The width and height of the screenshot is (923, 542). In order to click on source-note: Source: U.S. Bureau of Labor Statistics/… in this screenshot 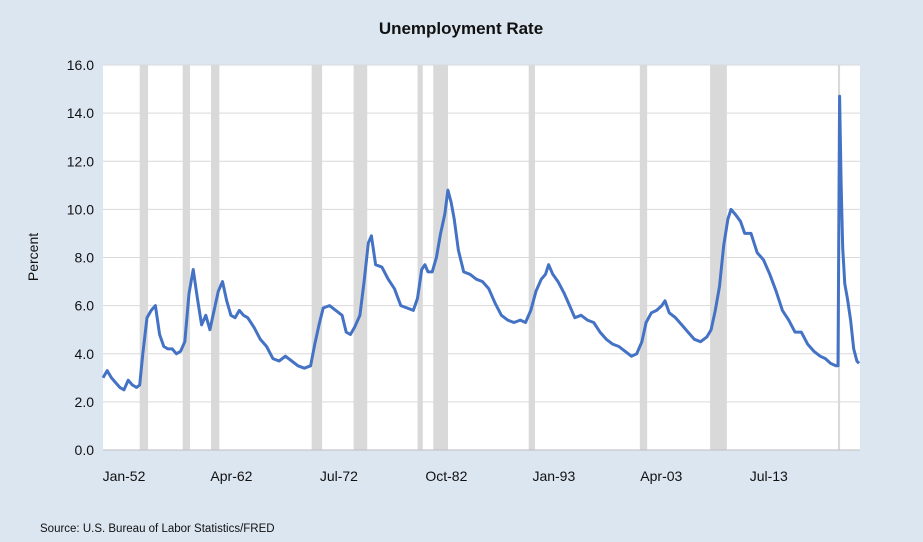, I will do `click(157, 529)`.